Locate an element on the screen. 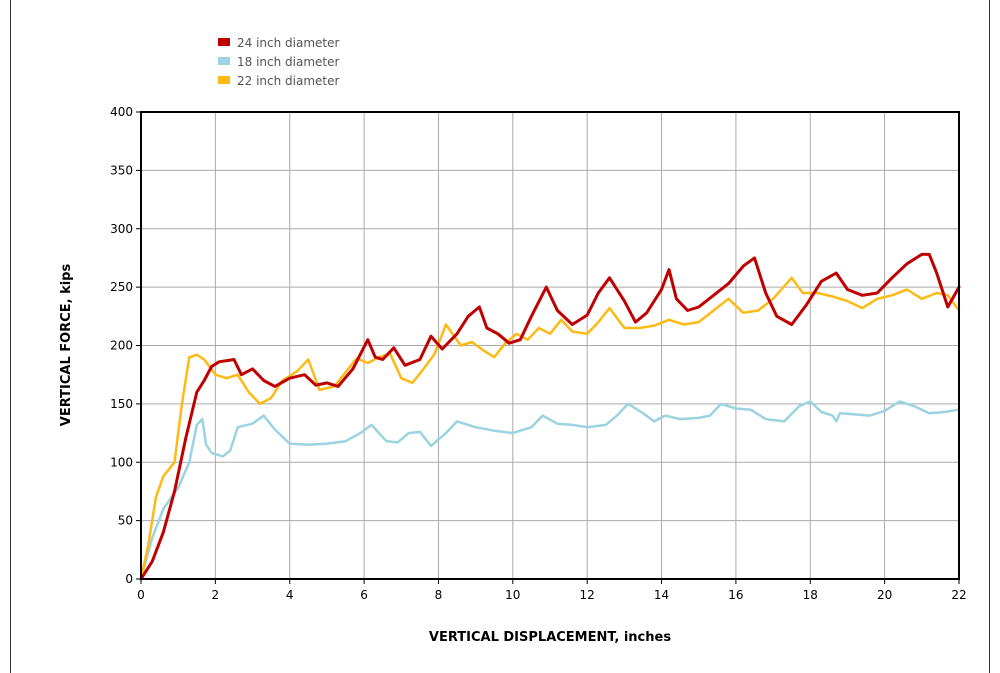  x-tick-label: 6 is located at coordinates (364, 595).